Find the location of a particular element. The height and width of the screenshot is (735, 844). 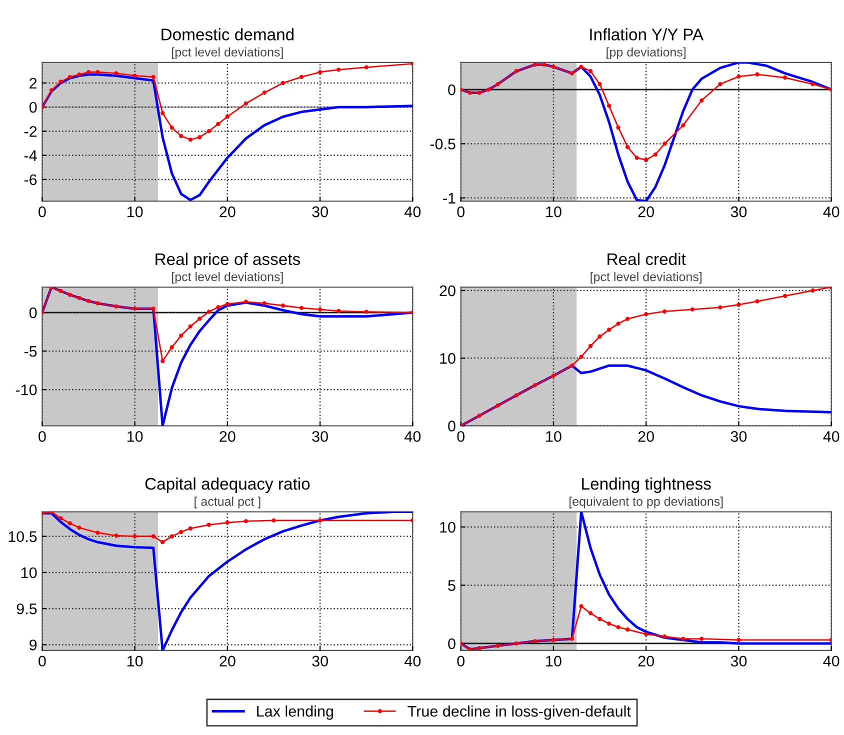

y-tick-label: -10 is located at coordinates (26, 390).